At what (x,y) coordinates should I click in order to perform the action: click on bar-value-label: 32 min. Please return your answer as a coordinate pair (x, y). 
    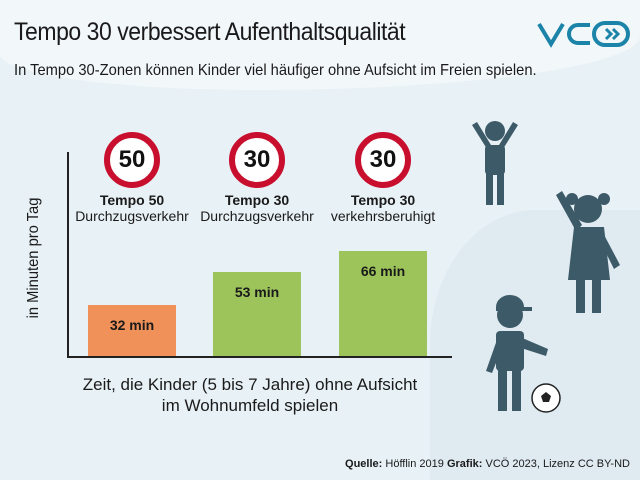
    Looking at the image, I should click on (132, 325).